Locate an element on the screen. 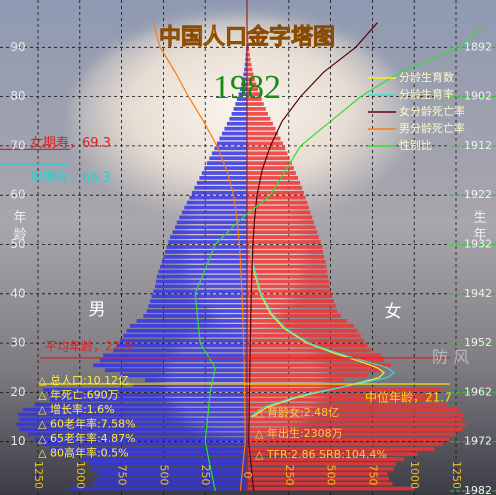 This screenshot has width=496, height=495. reference-label: 女期寿，69.3 is located at coordinates (70, 143).